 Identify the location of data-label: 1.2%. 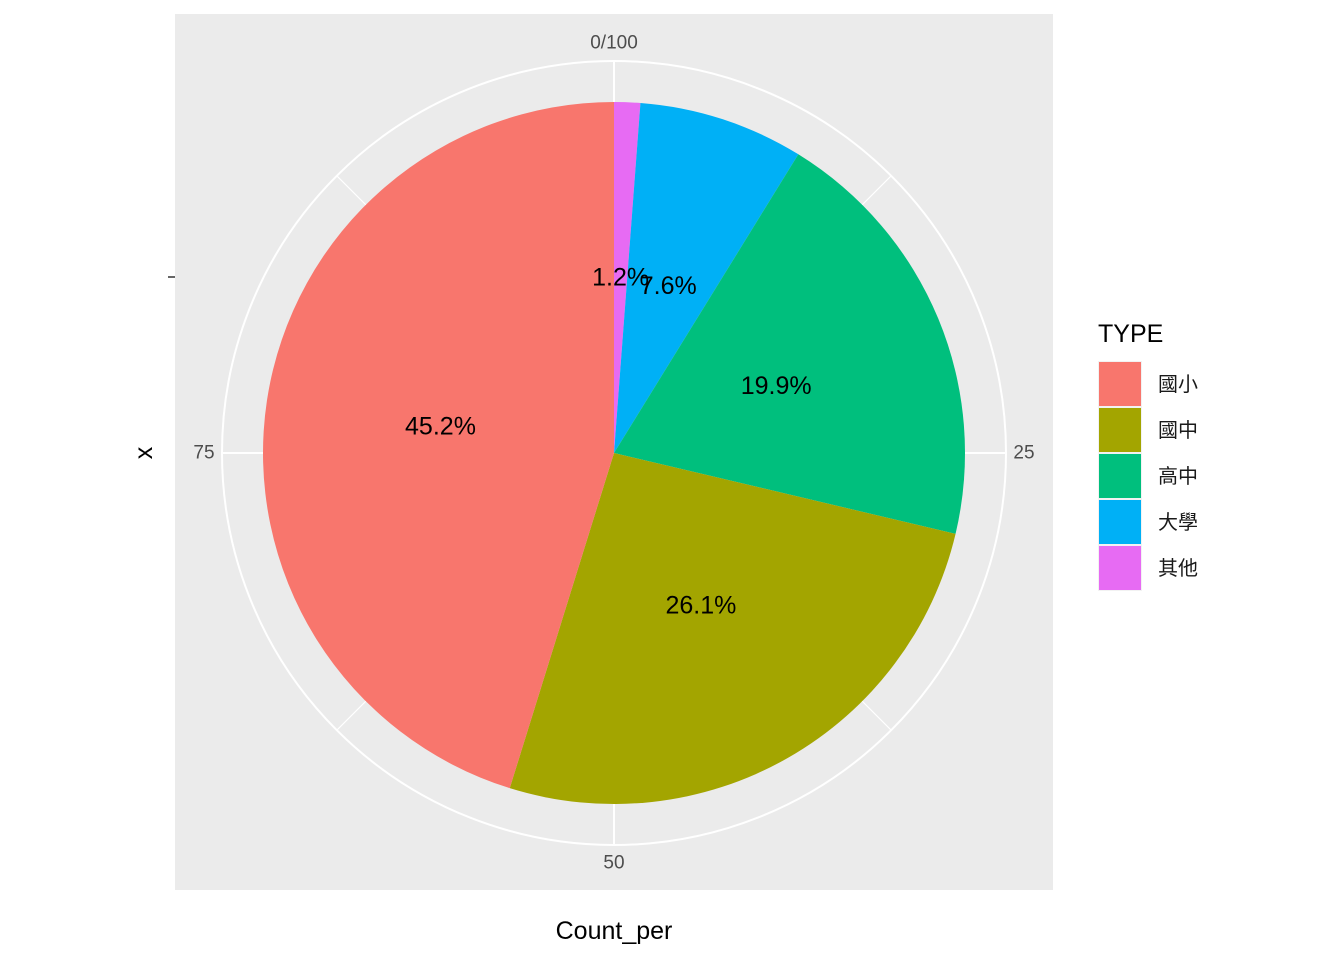
(620, 278).